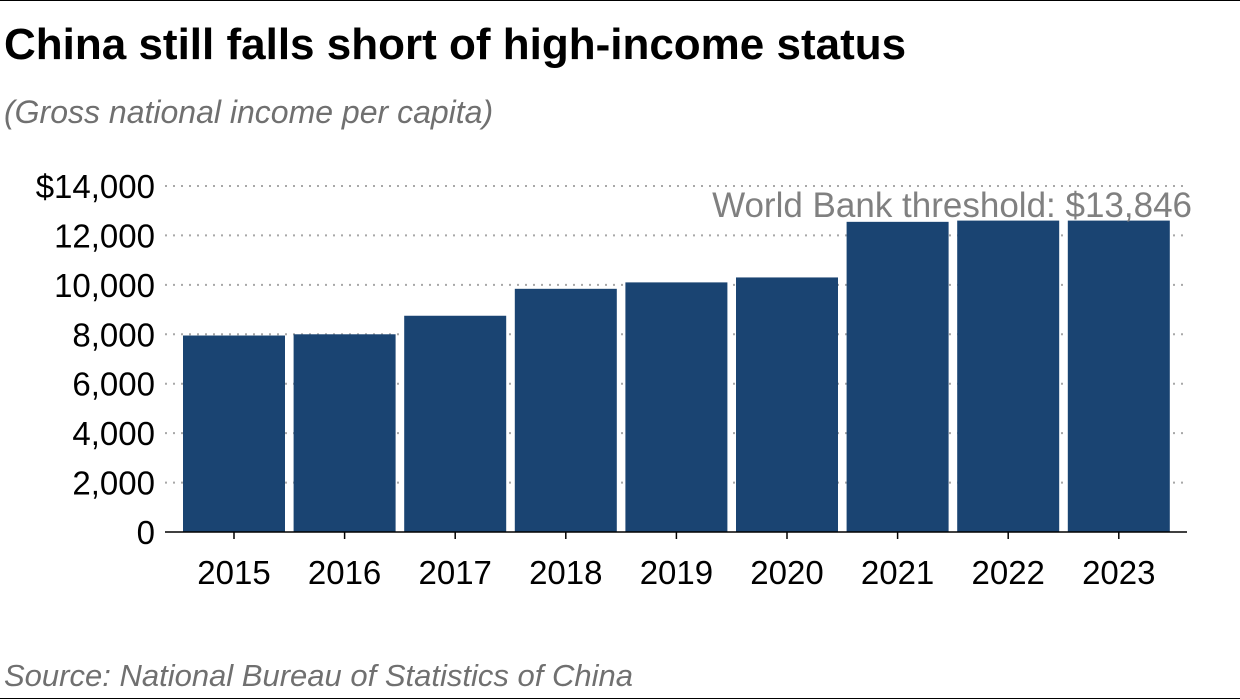  Describe the element at coordinates (1118, 376) in the screenshot. I see `bar-2023` at that location.